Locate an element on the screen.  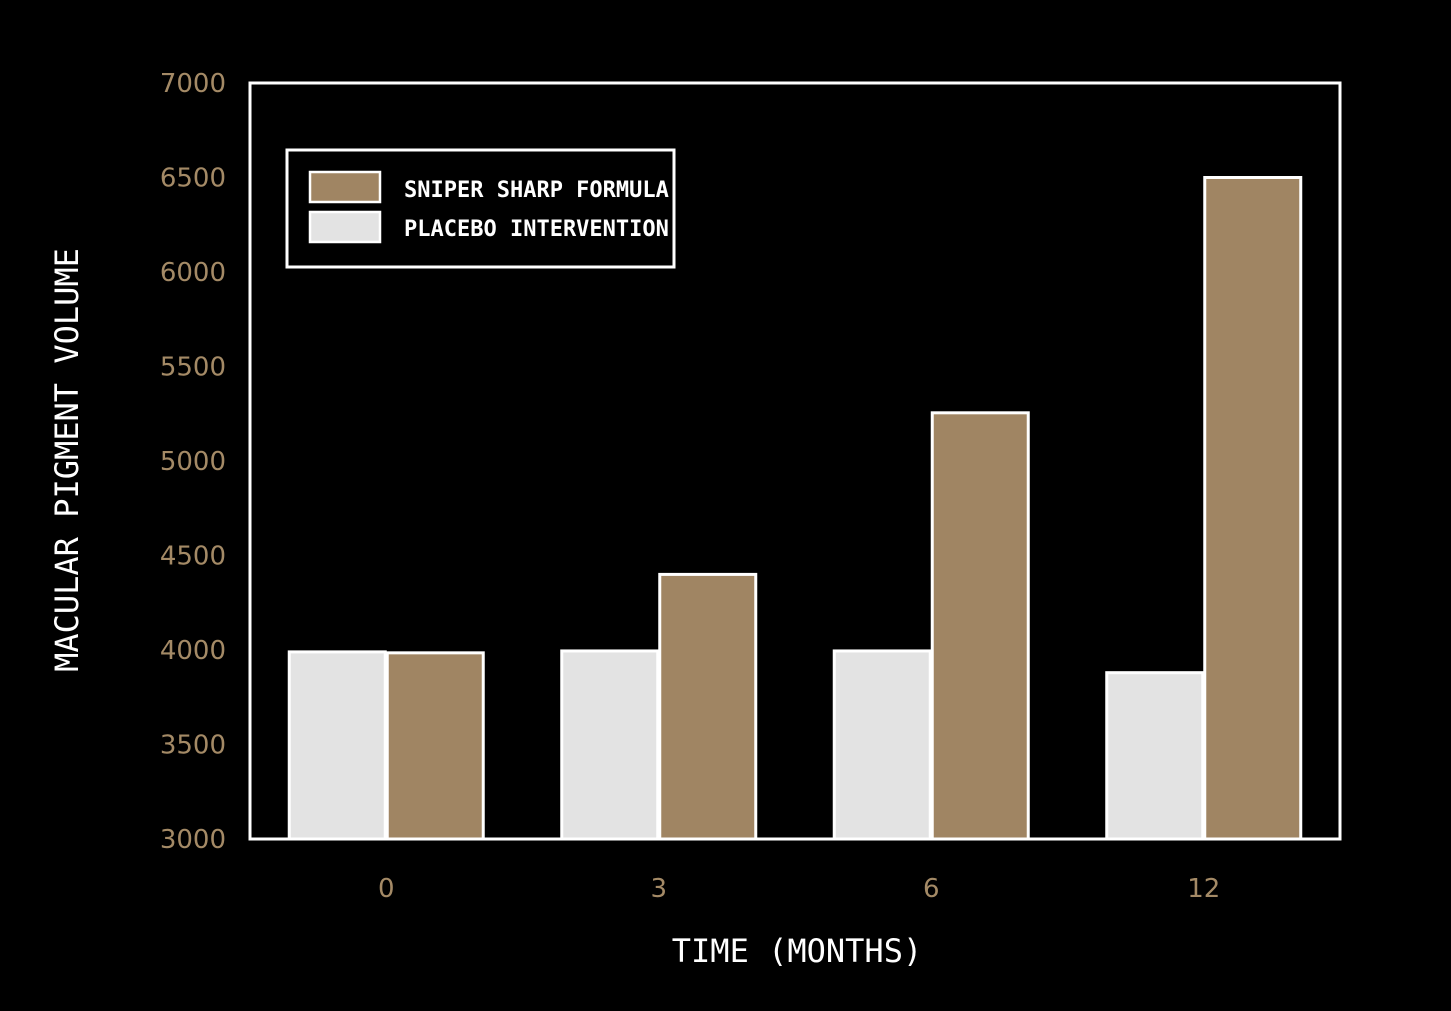
y-tick-label: 5500 is located at coordinates (193, 368).